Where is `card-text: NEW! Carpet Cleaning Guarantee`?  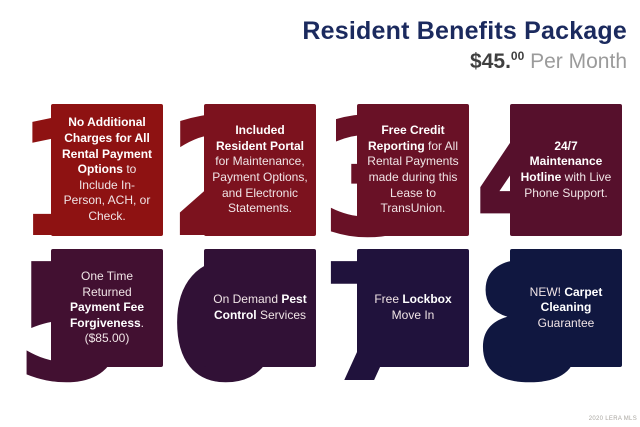 card-text: NEW! Carpet Cleaning Guarantee is located at coordinates (566, 307).